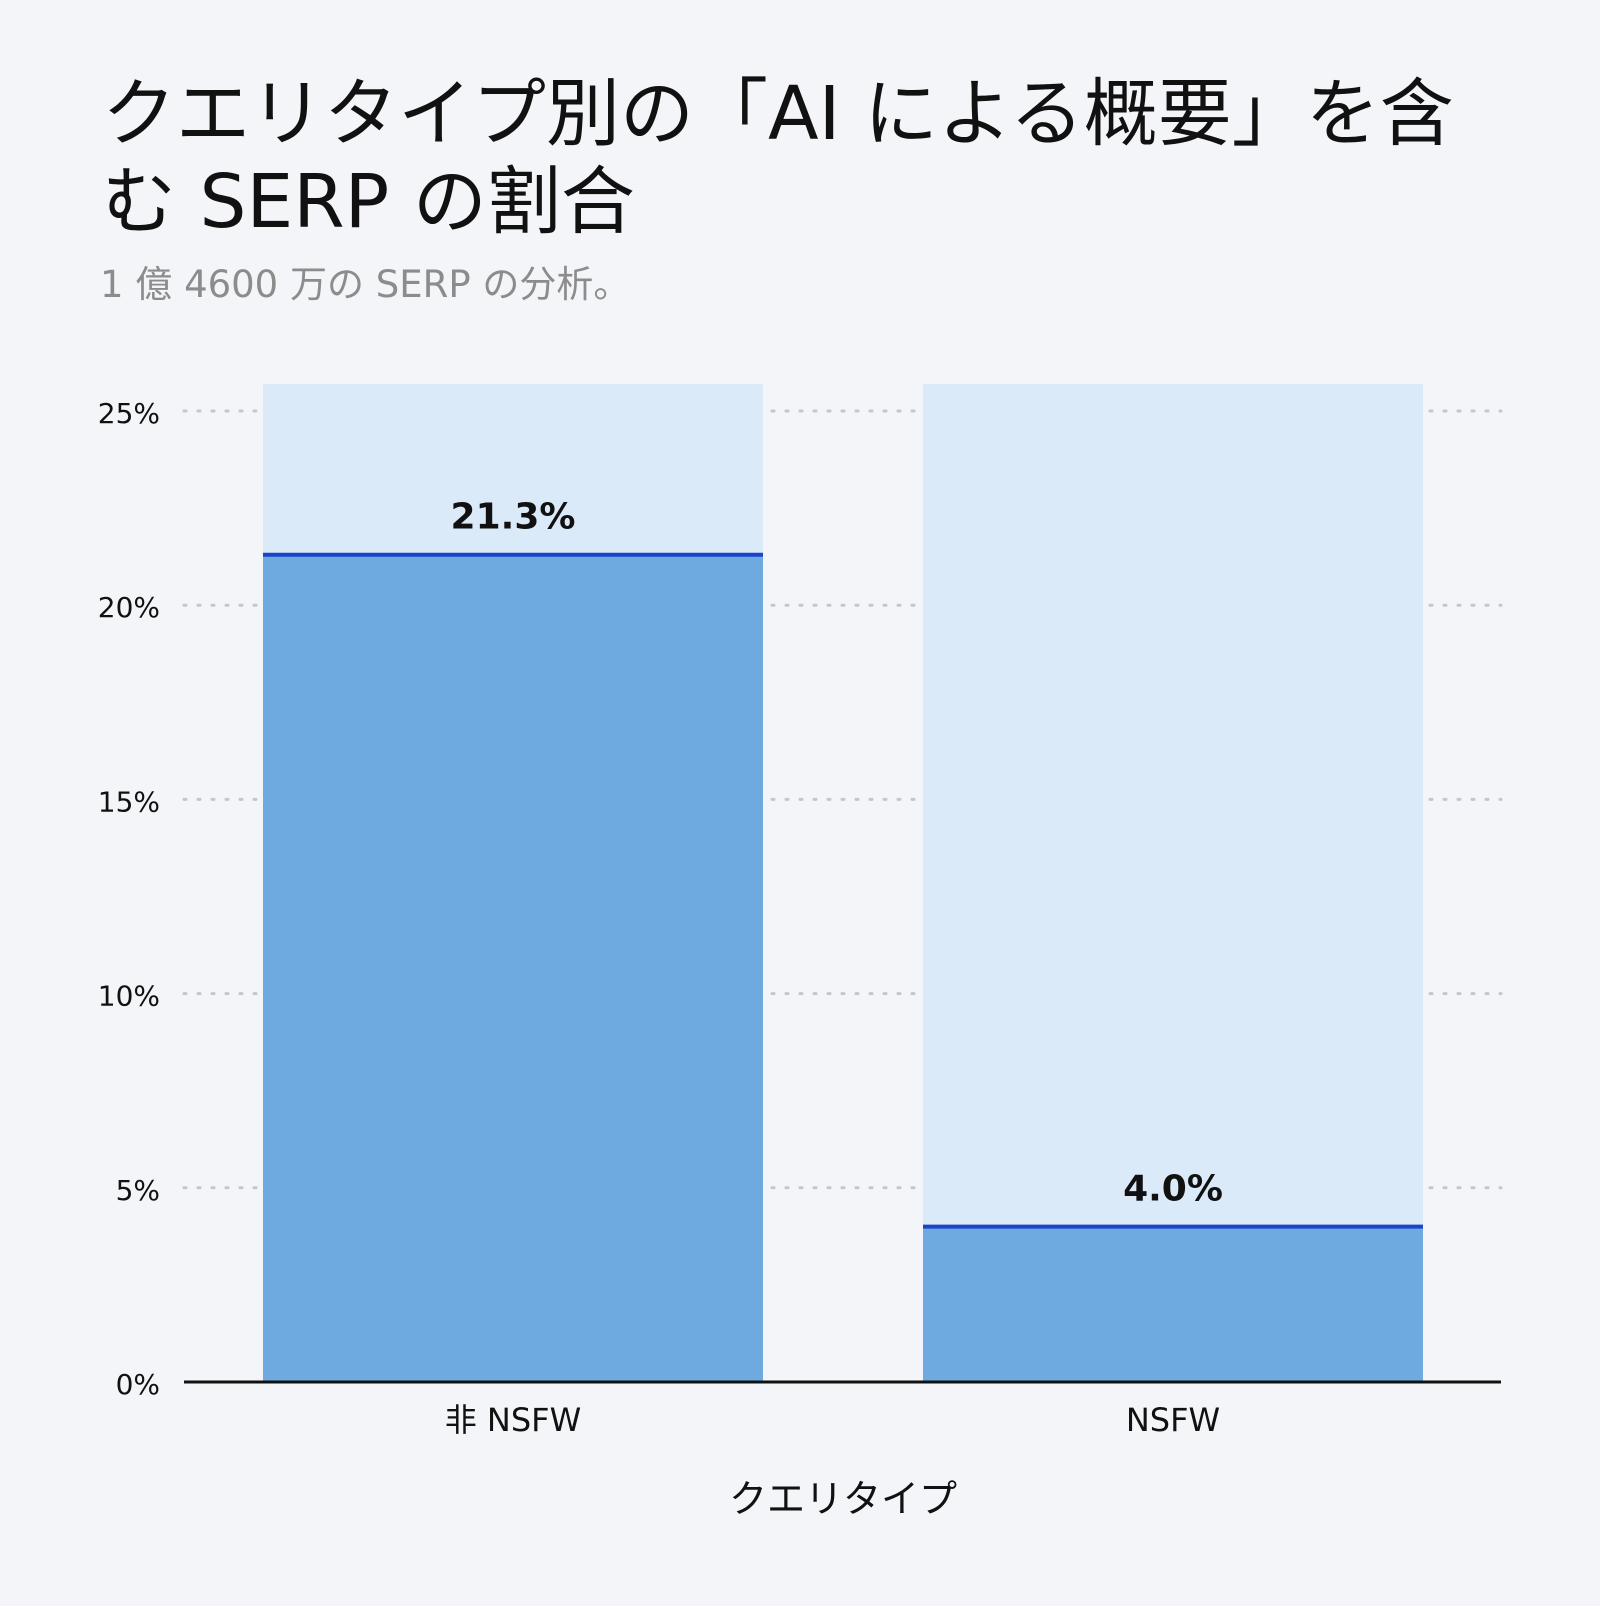 Image resolution: width=1600 pixels, height=1606 pixels. Describe the element at coordinates (778, 158) in the screenshot. I see `chart-title: クエリタイプ別の「AI による概要」を含む SERP の割合` at that location.